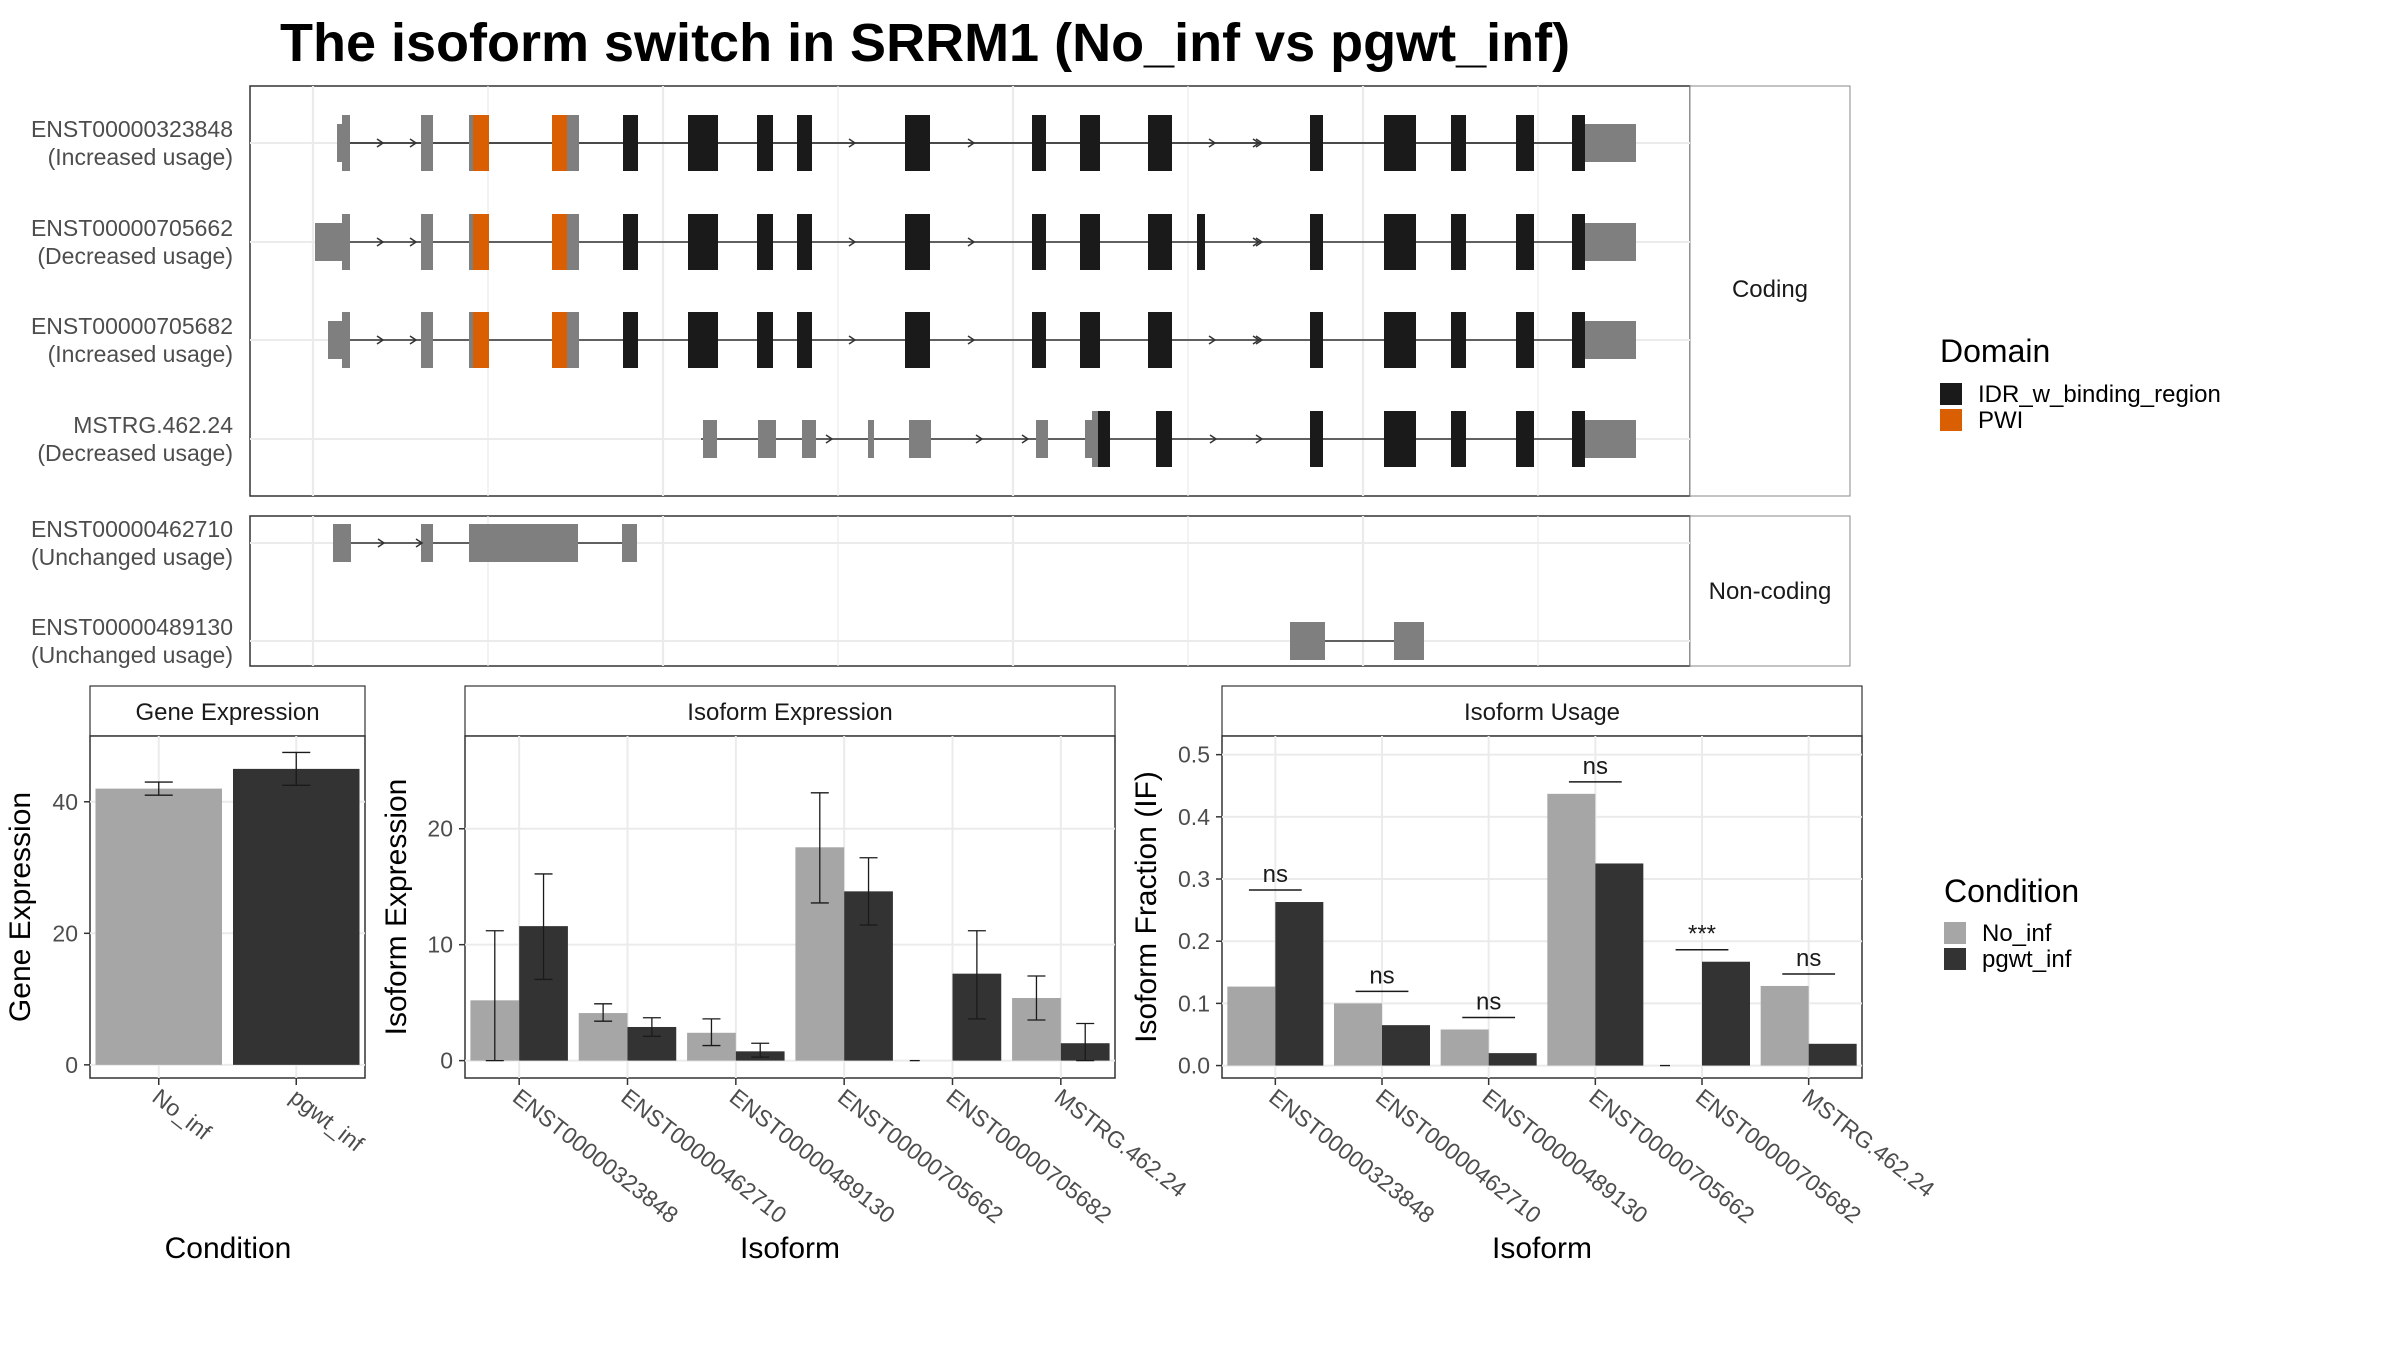  I want to click on condition-legend-label: No_inf, so click(2017, 933).